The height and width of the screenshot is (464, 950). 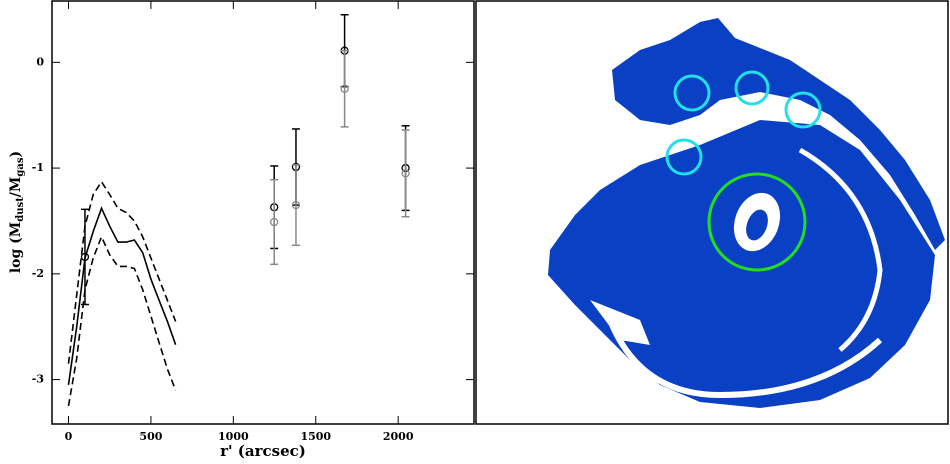 I want to click on y-axis-label: log (Mdust/Mgas), so click(x=17, y=212).